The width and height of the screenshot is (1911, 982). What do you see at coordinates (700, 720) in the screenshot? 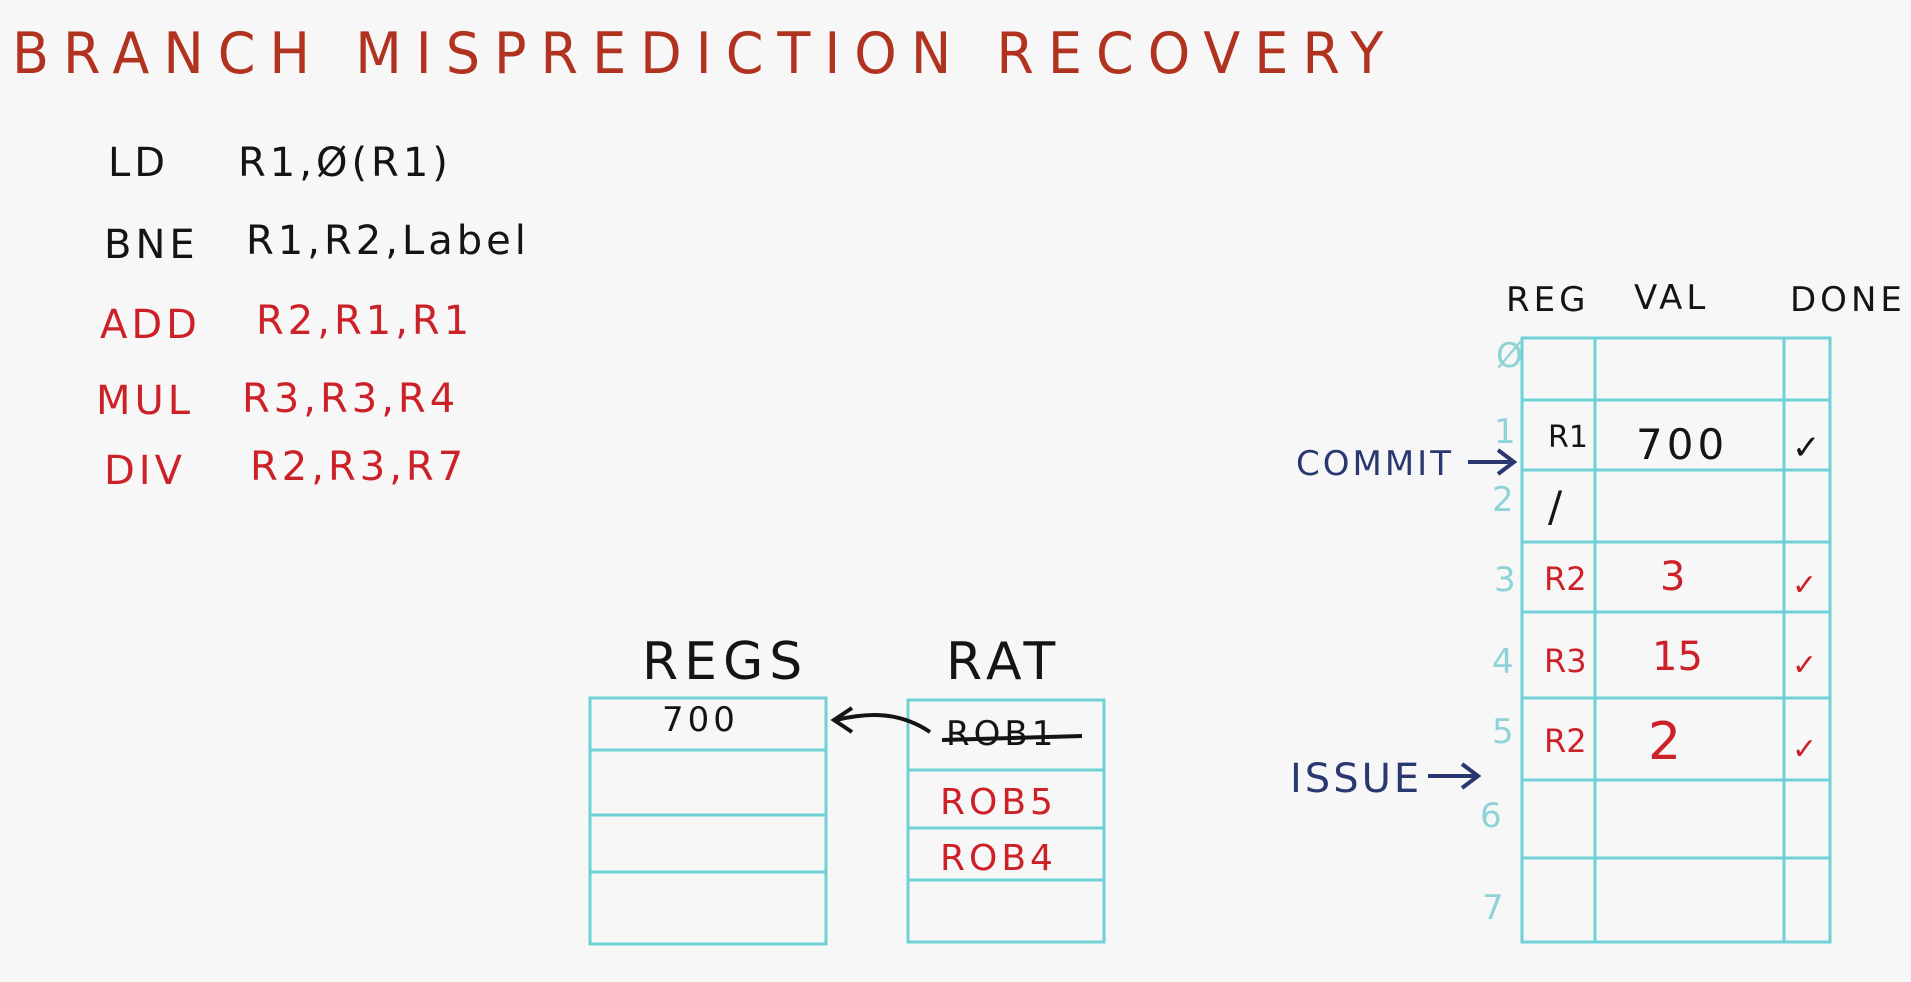
I see `regs-cell: 700` at bounding box center [700, 720].